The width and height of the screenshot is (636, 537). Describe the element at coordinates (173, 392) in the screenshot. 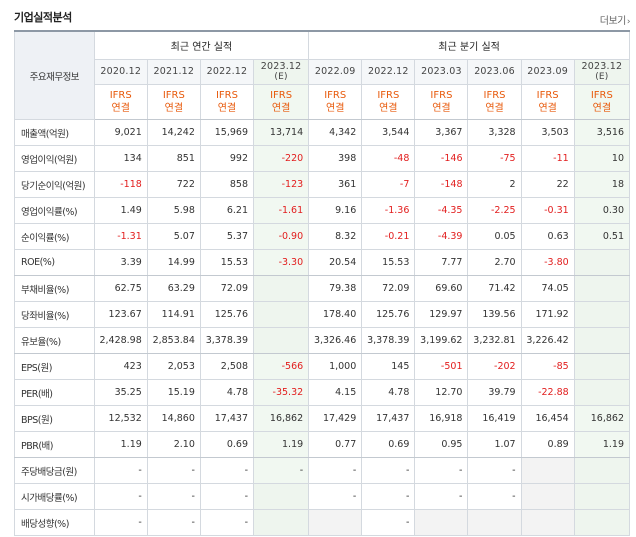

I see `table-cell: 15.19` at that location.